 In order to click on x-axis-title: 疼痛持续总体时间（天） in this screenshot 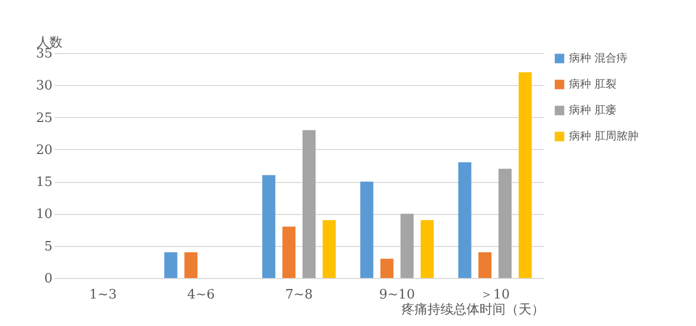, I will do `click(473, 310)`.